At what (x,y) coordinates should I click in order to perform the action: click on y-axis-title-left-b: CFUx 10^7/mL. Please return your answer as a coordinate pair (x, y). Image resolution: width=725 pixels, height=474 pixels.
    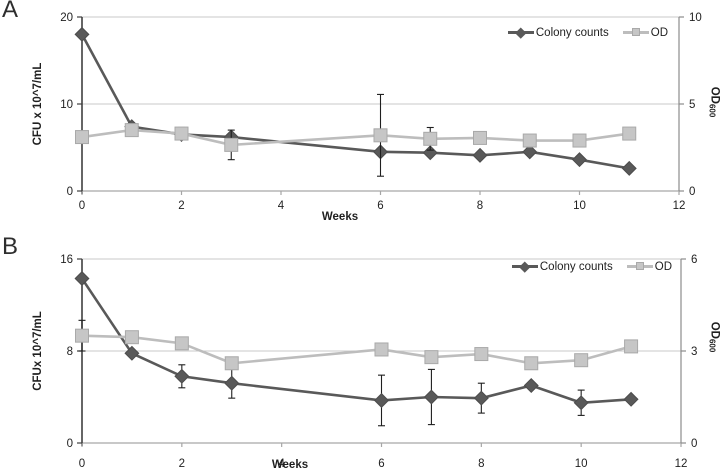
    Looking at the image, I should click on (38, 351).